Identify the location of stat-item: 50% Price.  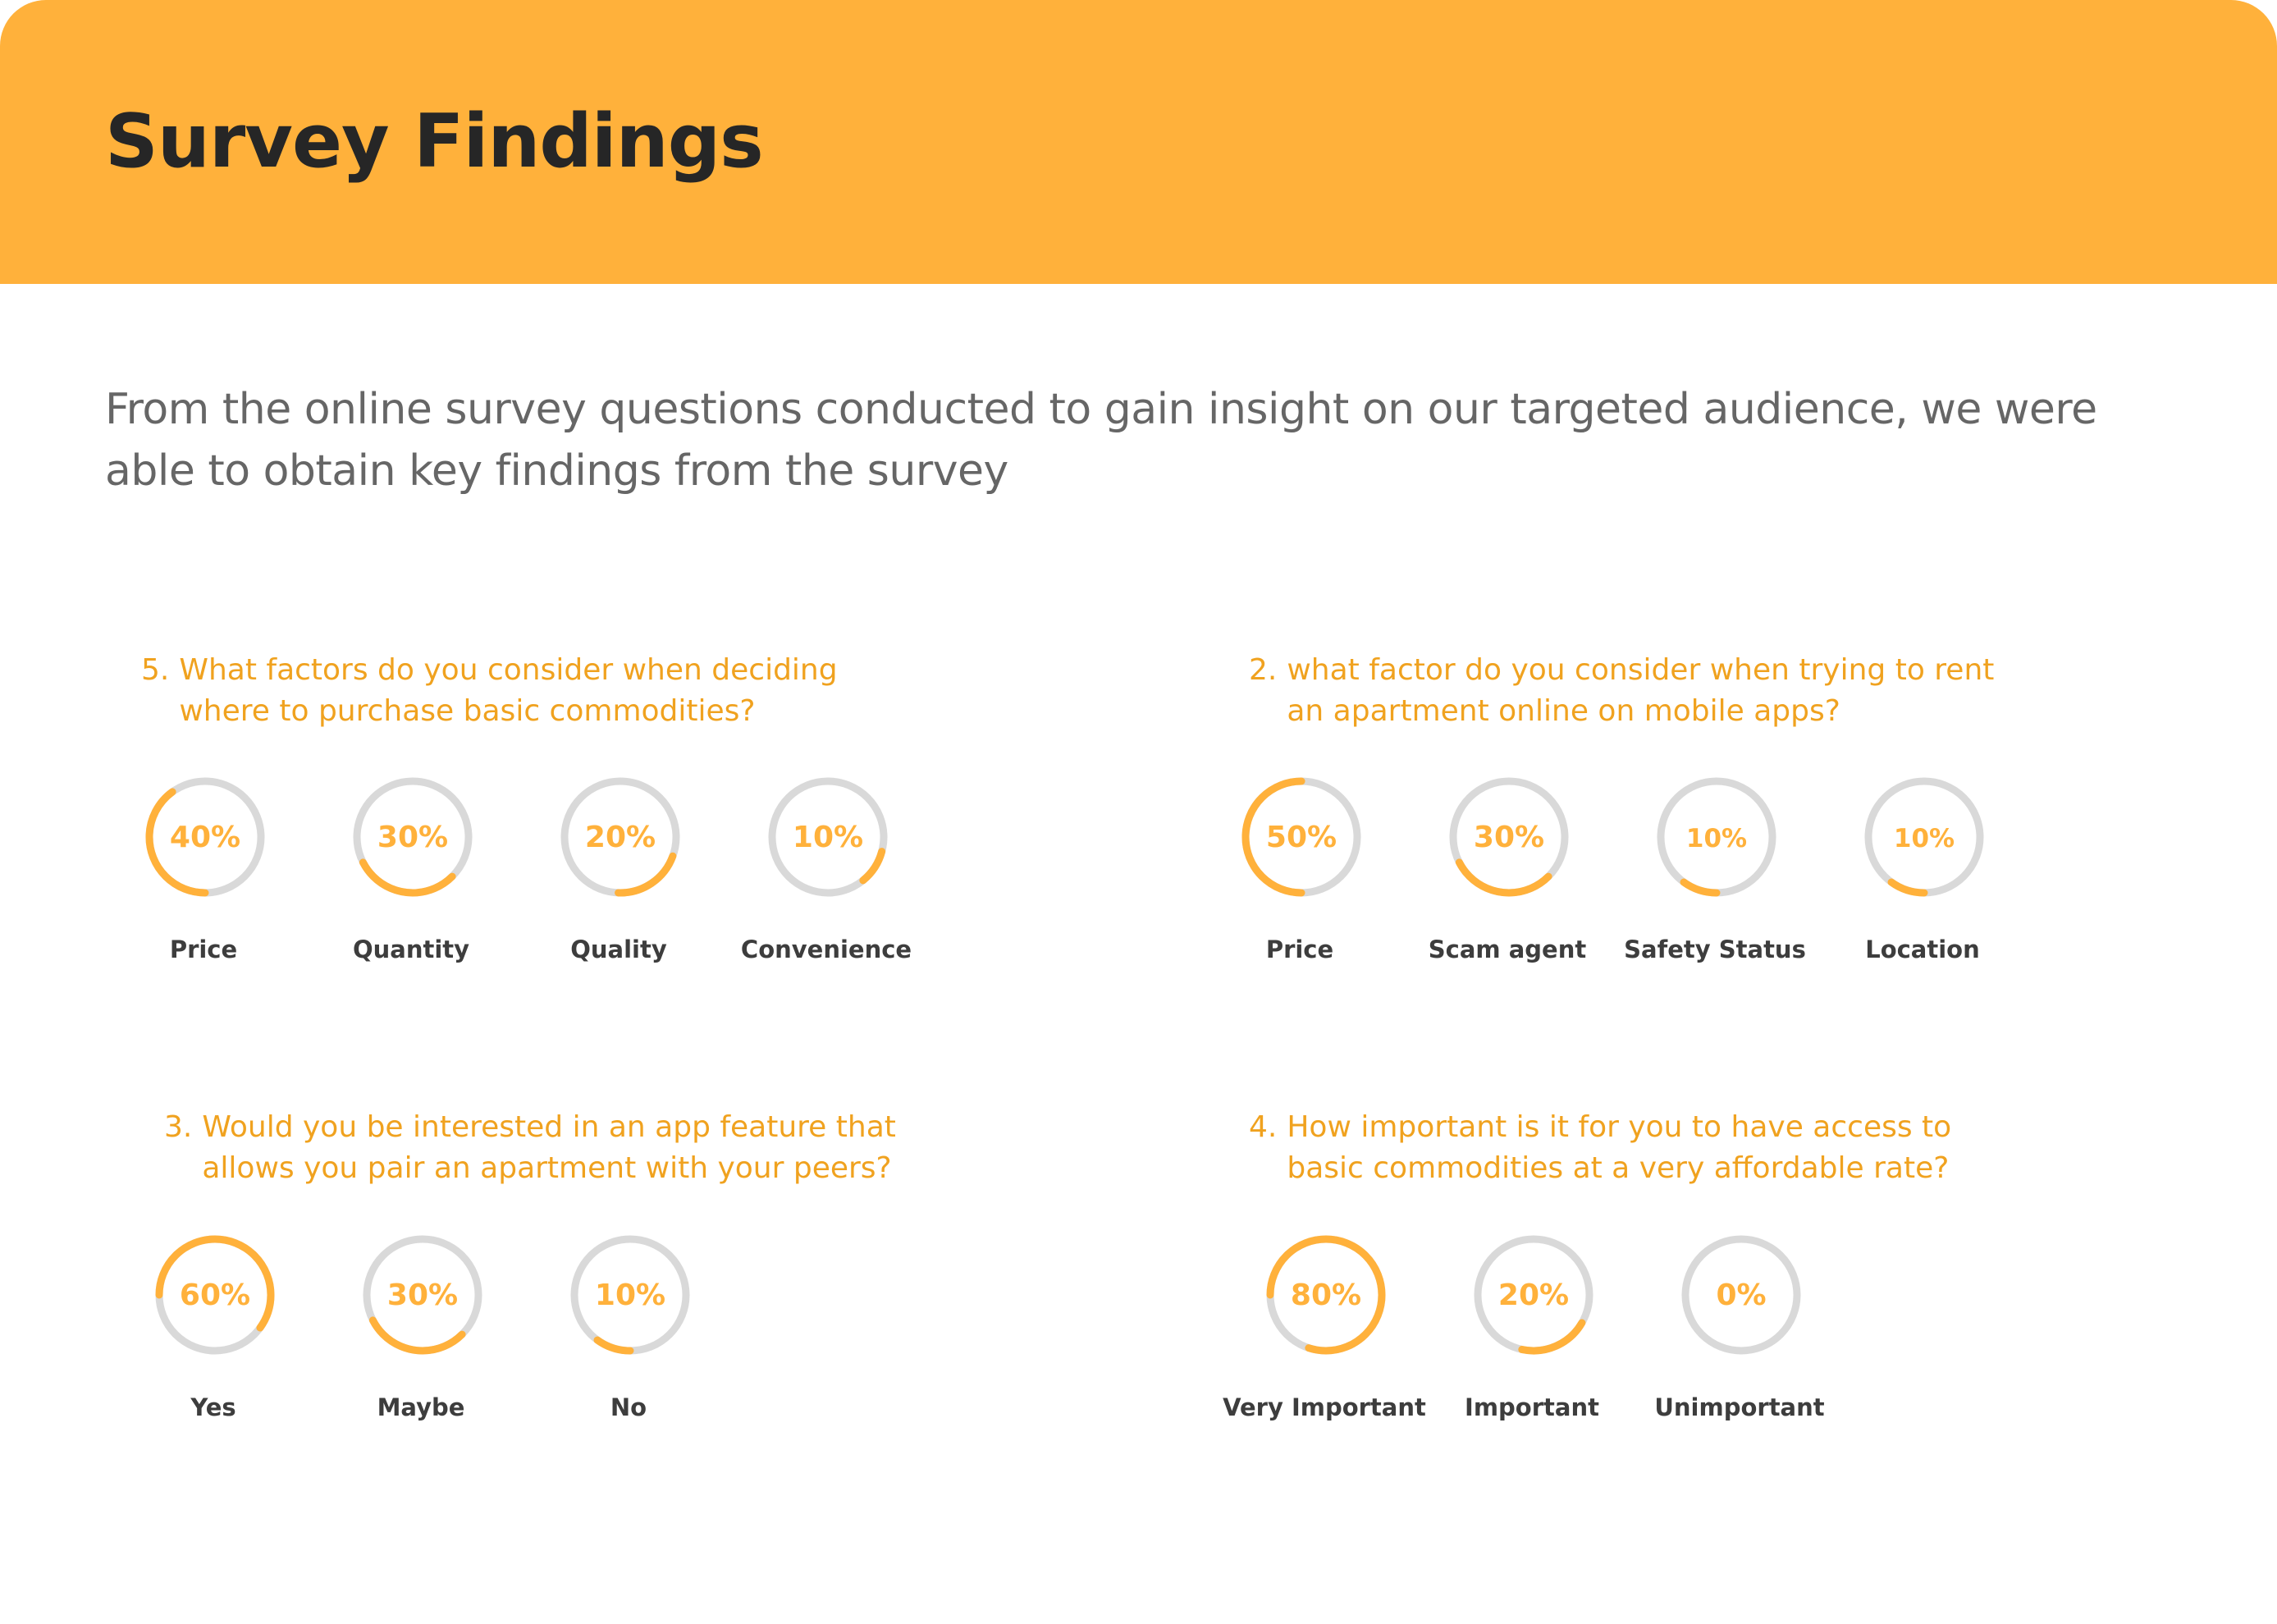
(1299, 881).